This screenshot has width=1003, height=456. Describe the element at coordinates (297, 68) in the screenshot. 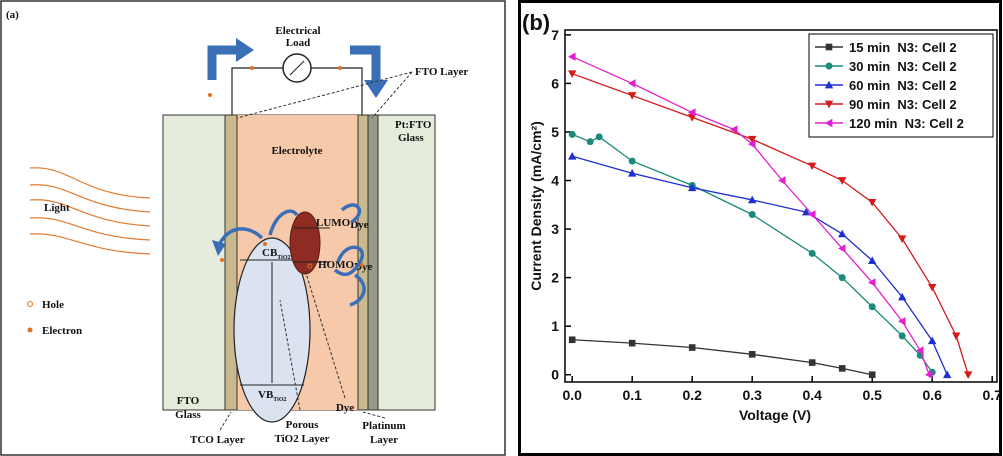

I see `meter-needle` at that location.